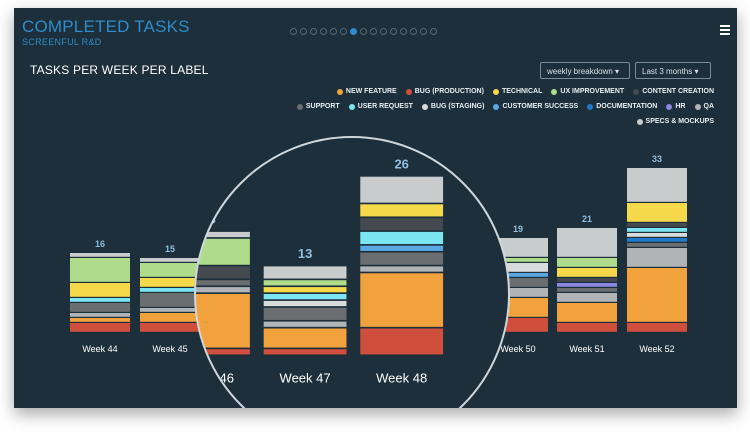  I want to click on legend-item: TECHNICAL, so click(517, 91).